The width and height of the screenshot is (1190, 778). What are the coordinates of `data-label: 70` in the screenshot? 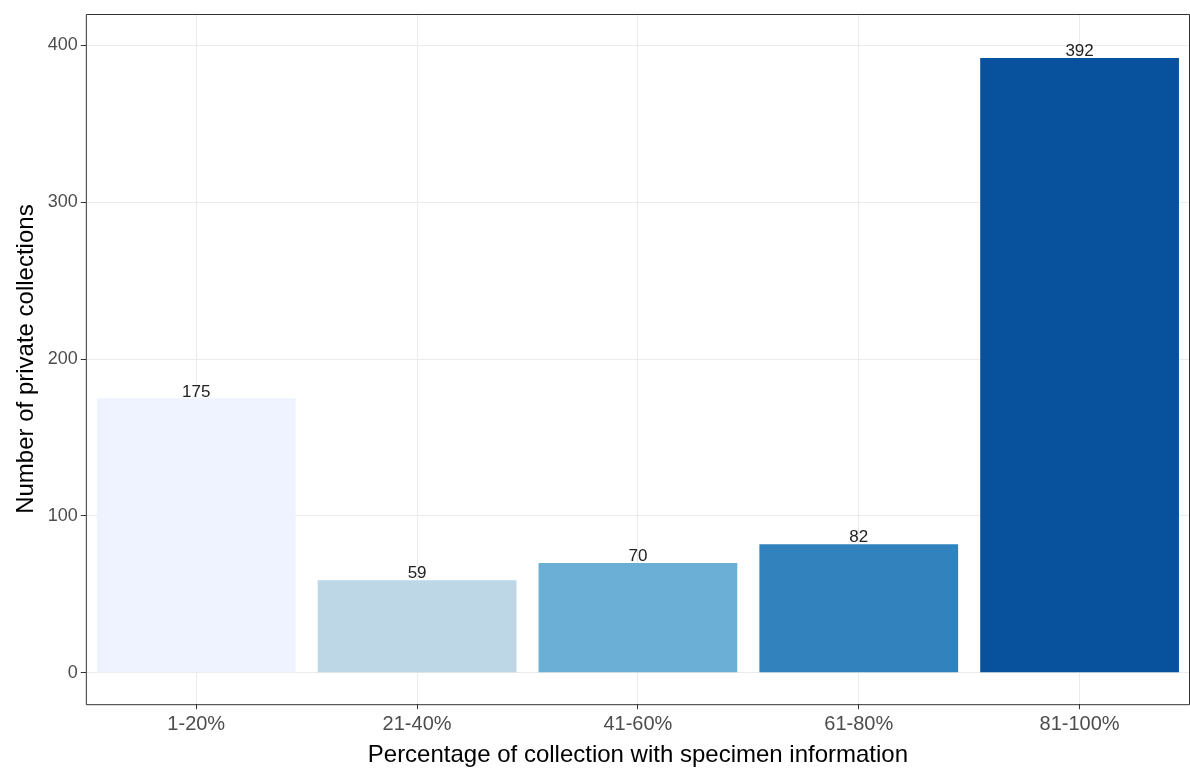 It's located at (638, 556).